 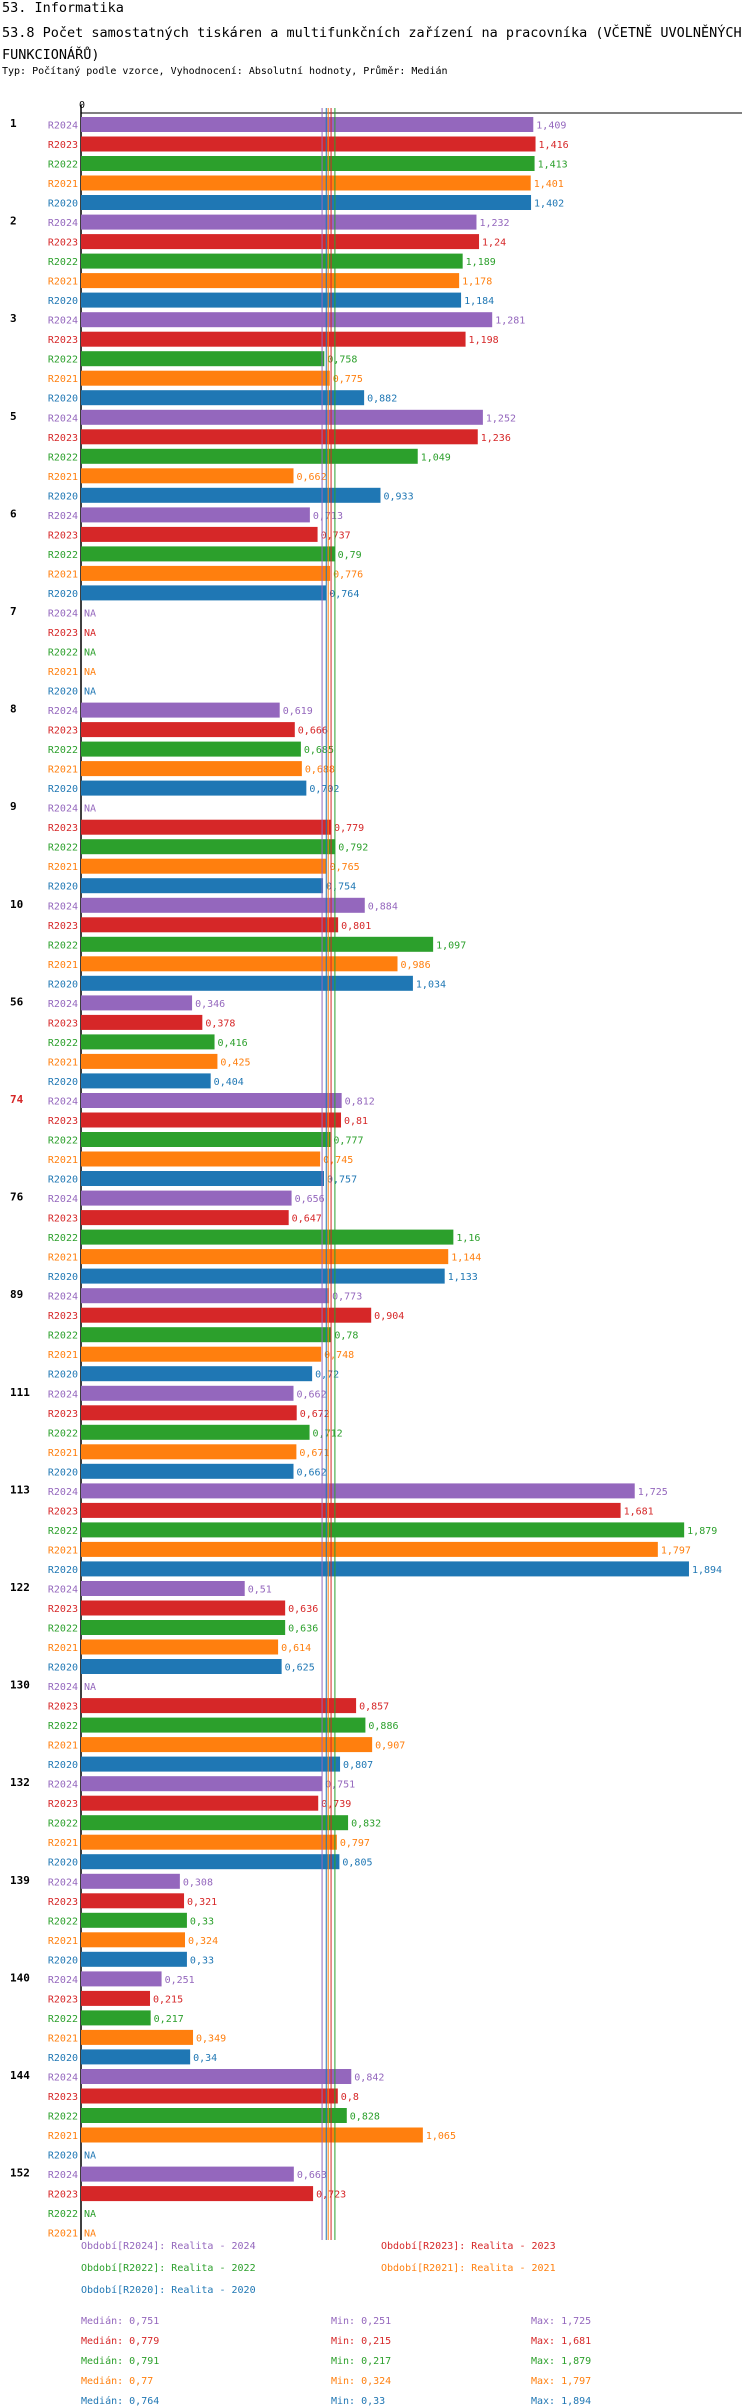 I want to click on value-label: 0,775, so click(x=348, y=379).